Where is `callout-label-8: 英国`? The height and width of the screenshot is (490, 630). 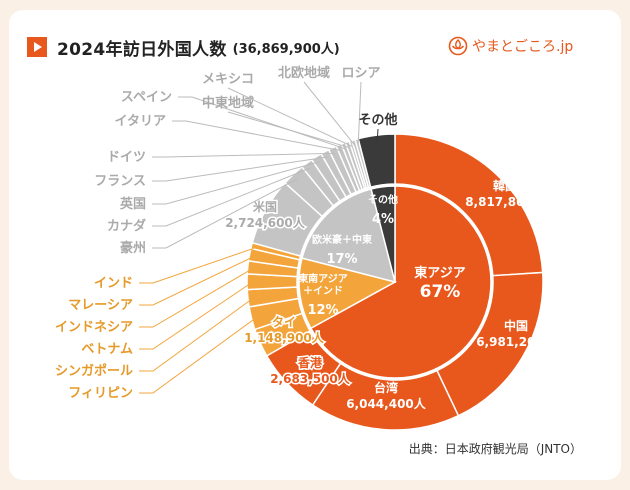
callout-label-8: 英国 is located at coordinates (132, 204).